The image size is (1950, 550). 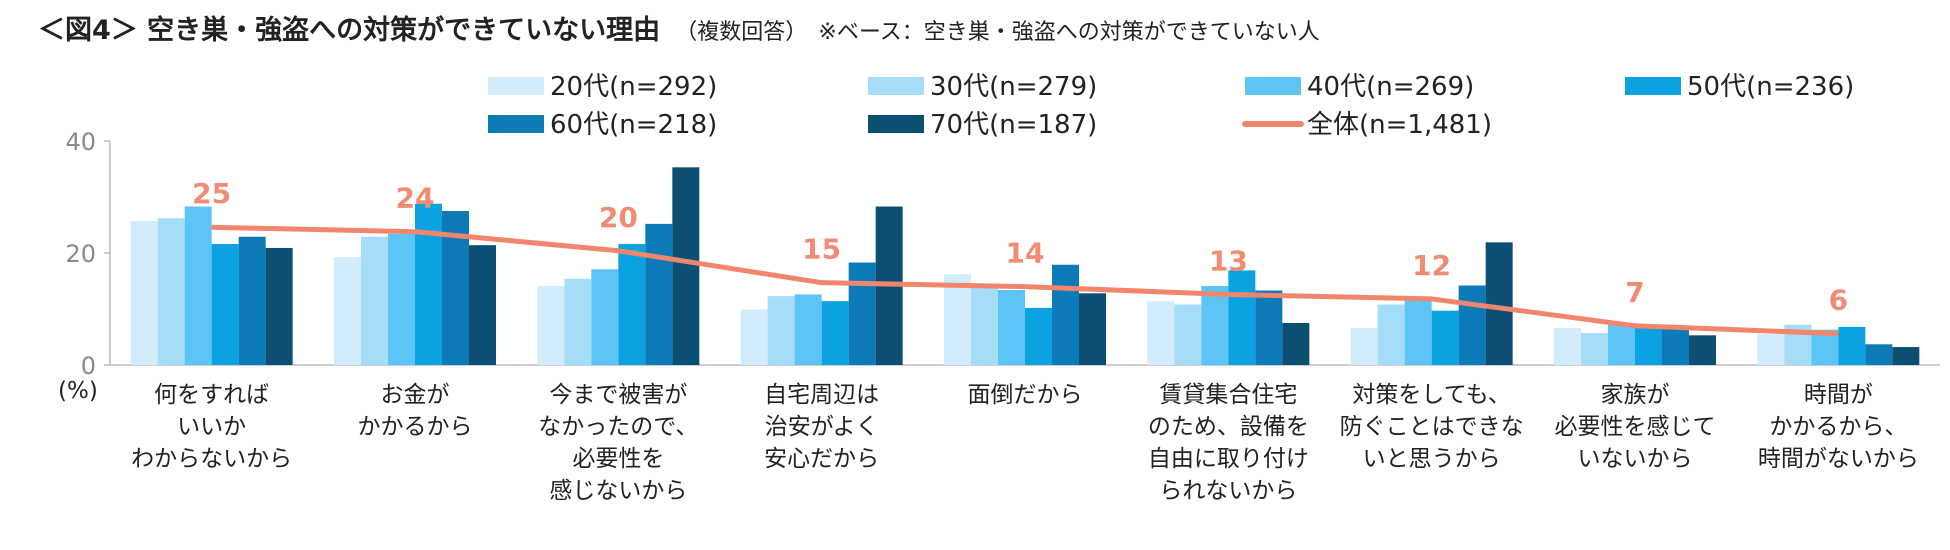 I want to click on chart-title-main: ＜図4＞ 空き巣・強盗への対策ができていない理由, so click(x=349, y=30).